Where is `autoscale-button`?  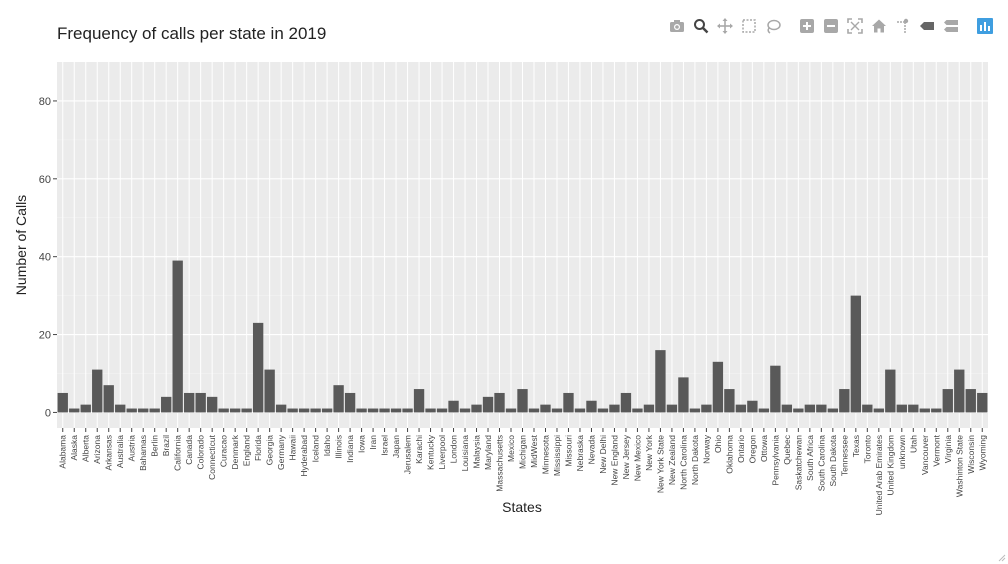
autoscale-button is located at coordinates (855, 26).